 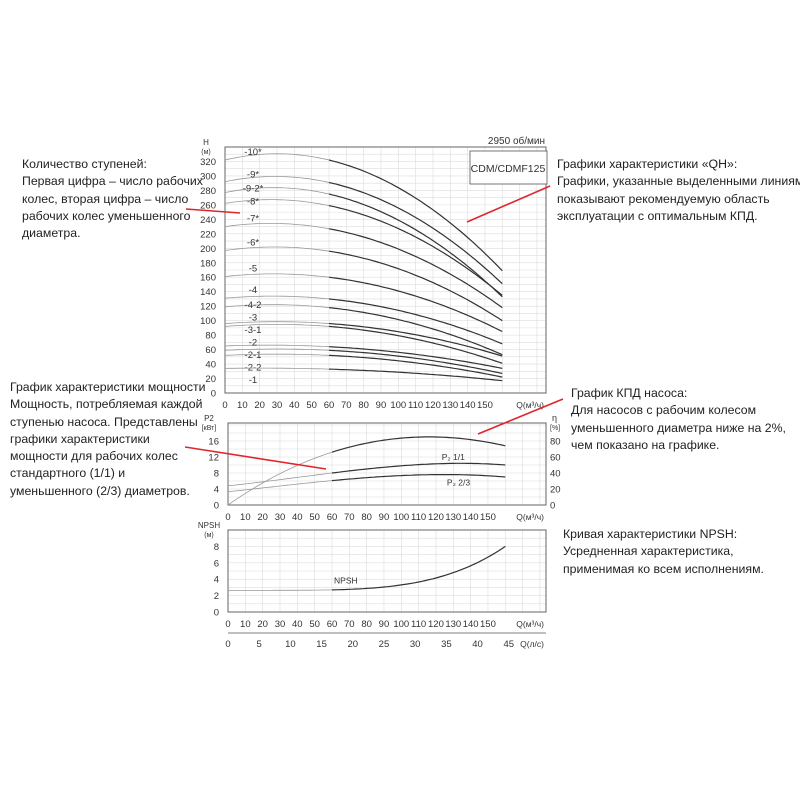 I want to click on series-label: -4-2, so click(x=253, y=305).